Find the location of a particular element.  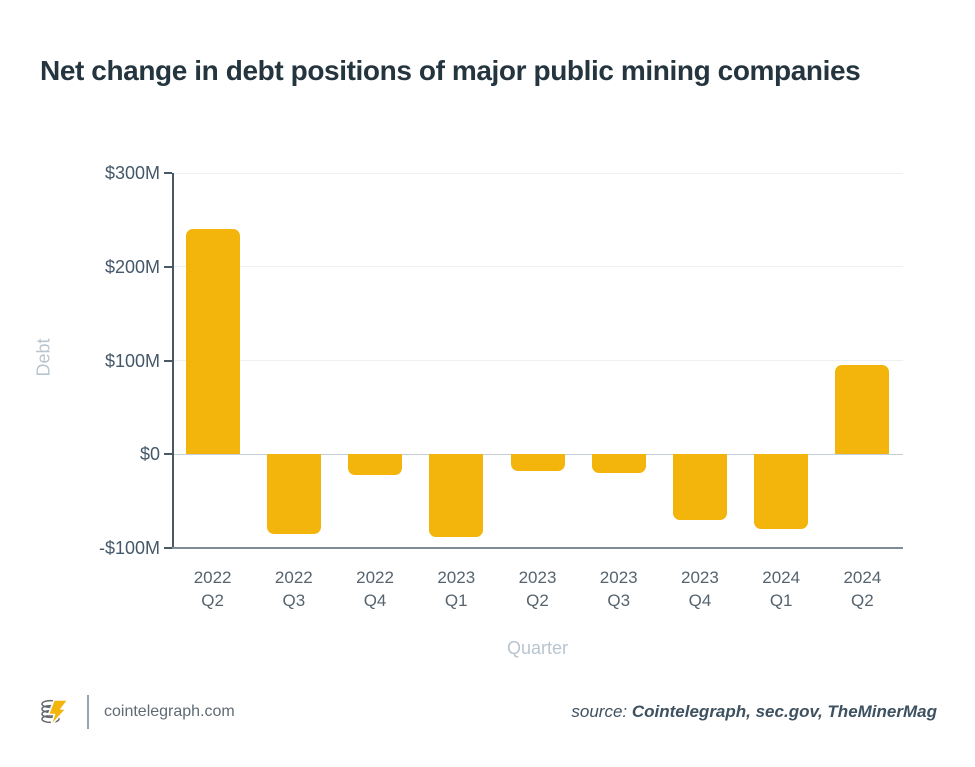

y-axis-line is located at coordinates (173, 360).